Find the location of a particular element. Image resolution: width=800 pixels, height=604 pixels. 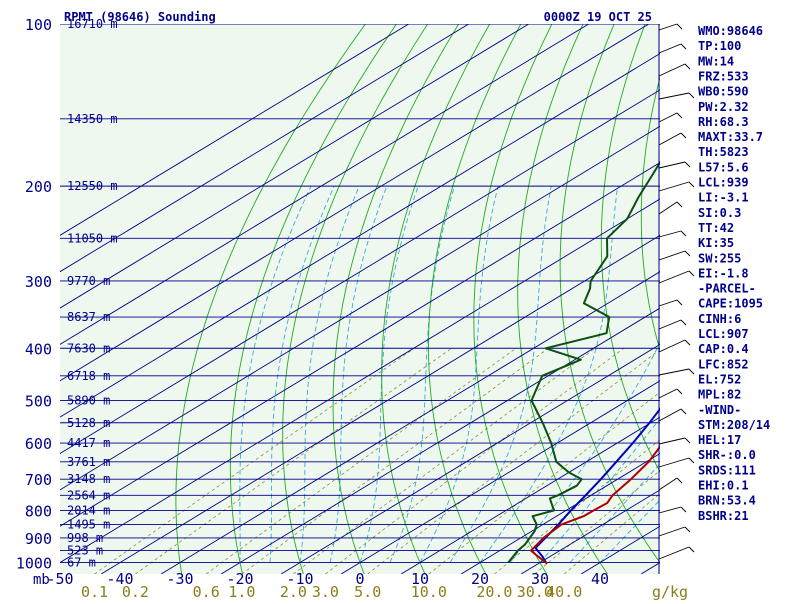

sounding-index: TT:42 is located at coordinates (716, 228).